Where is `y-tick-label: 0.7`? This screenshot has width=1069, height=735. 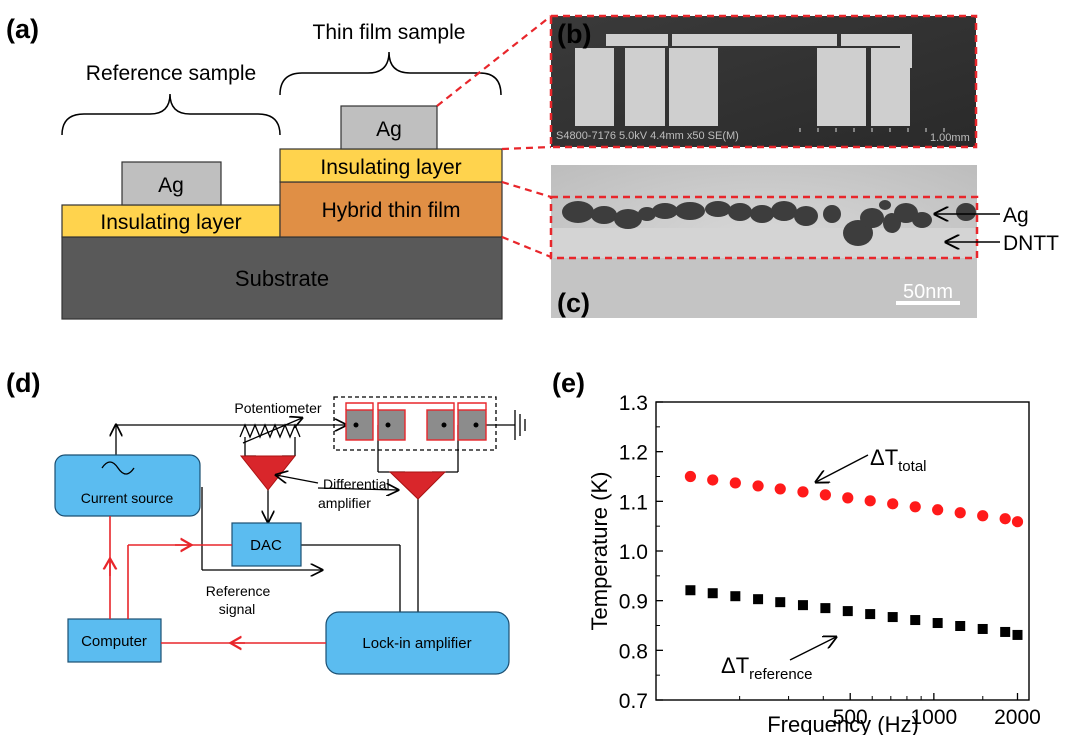 y-tick-label: 0.7 is located at coordinates (633, 701).